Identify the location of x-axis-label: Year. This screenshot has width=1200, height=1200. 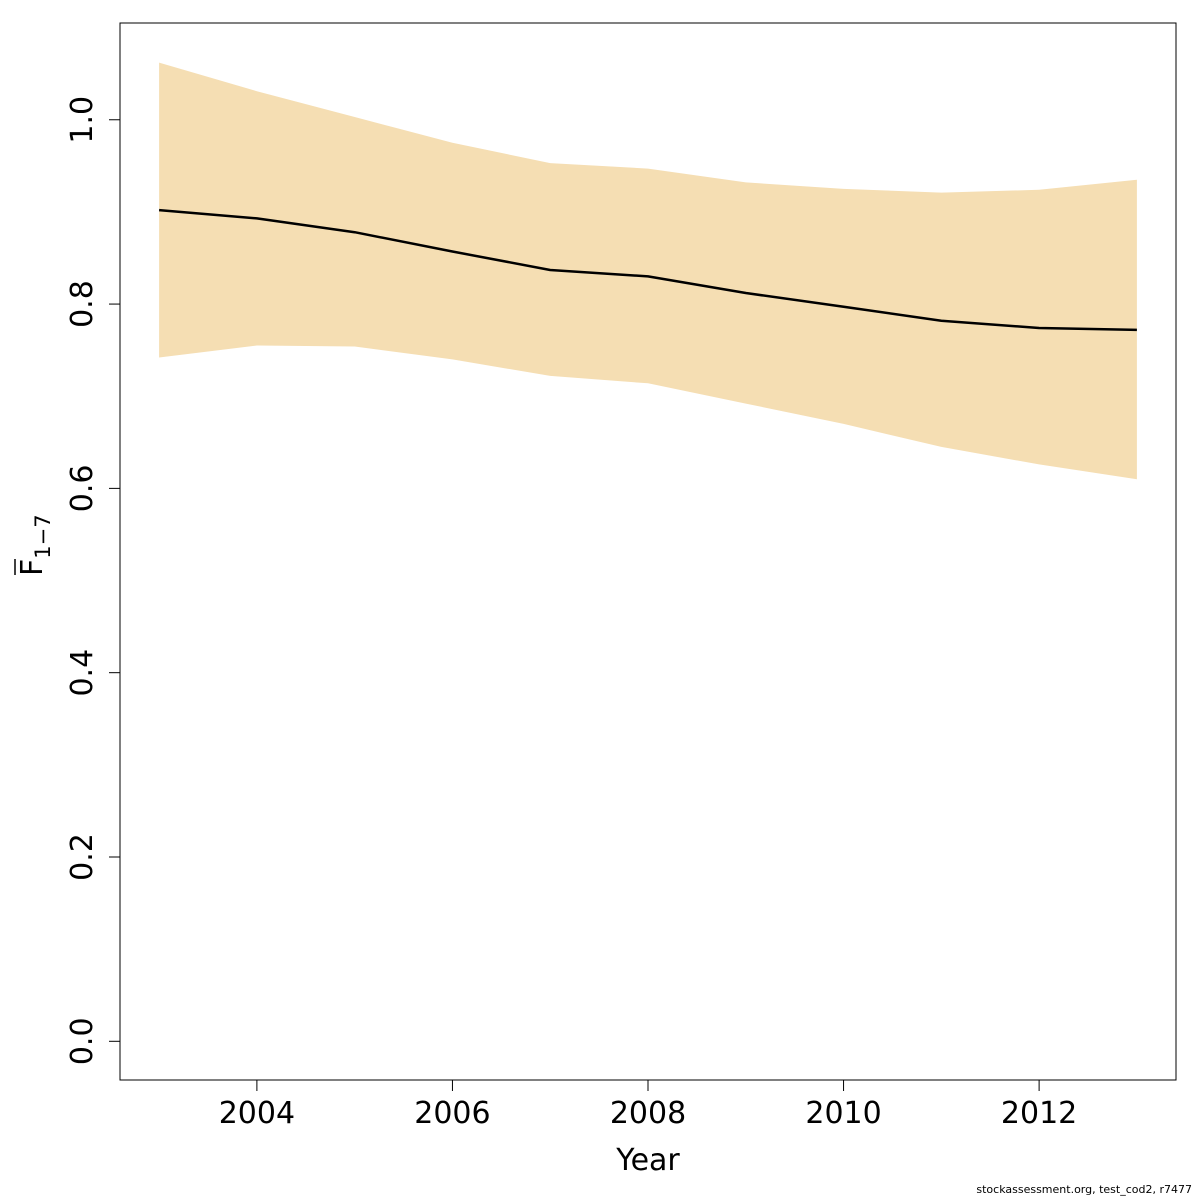
(647, 1160).